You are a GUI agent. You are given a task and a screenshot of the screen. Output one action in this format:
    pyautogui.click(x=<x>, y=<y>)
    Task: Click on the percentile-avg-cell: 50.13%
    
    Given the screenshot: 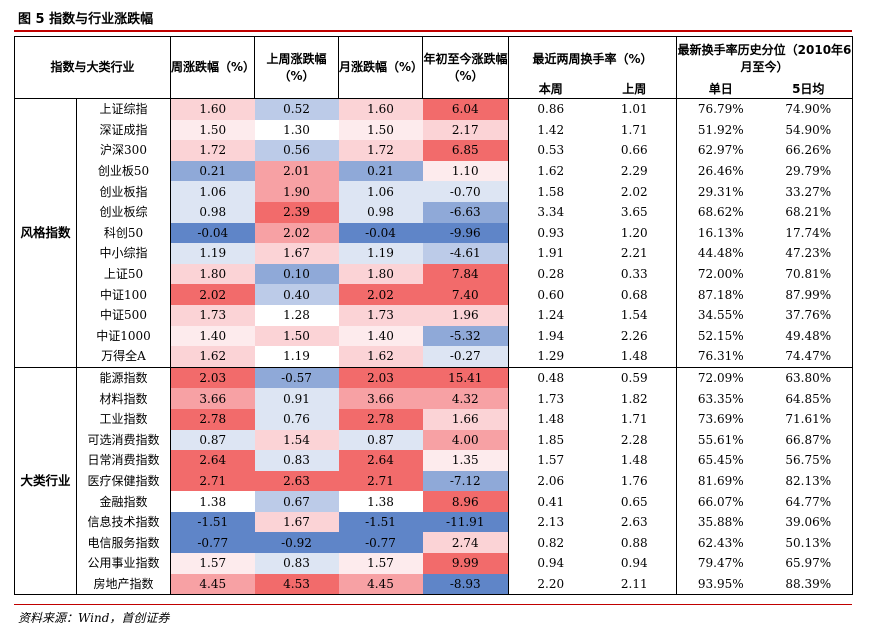 What is the action you would take?
    pyautogui.click(x=809, y=543)
    